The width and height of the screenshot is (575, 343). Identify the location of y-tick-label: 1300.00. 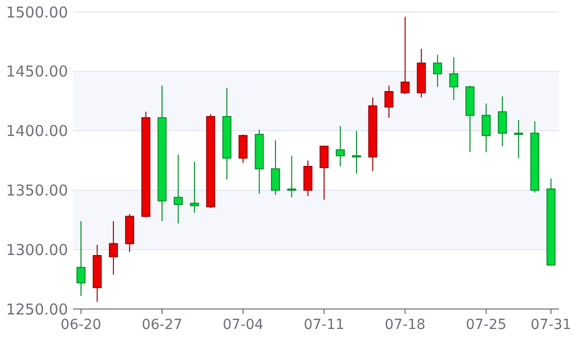
(37, 249).